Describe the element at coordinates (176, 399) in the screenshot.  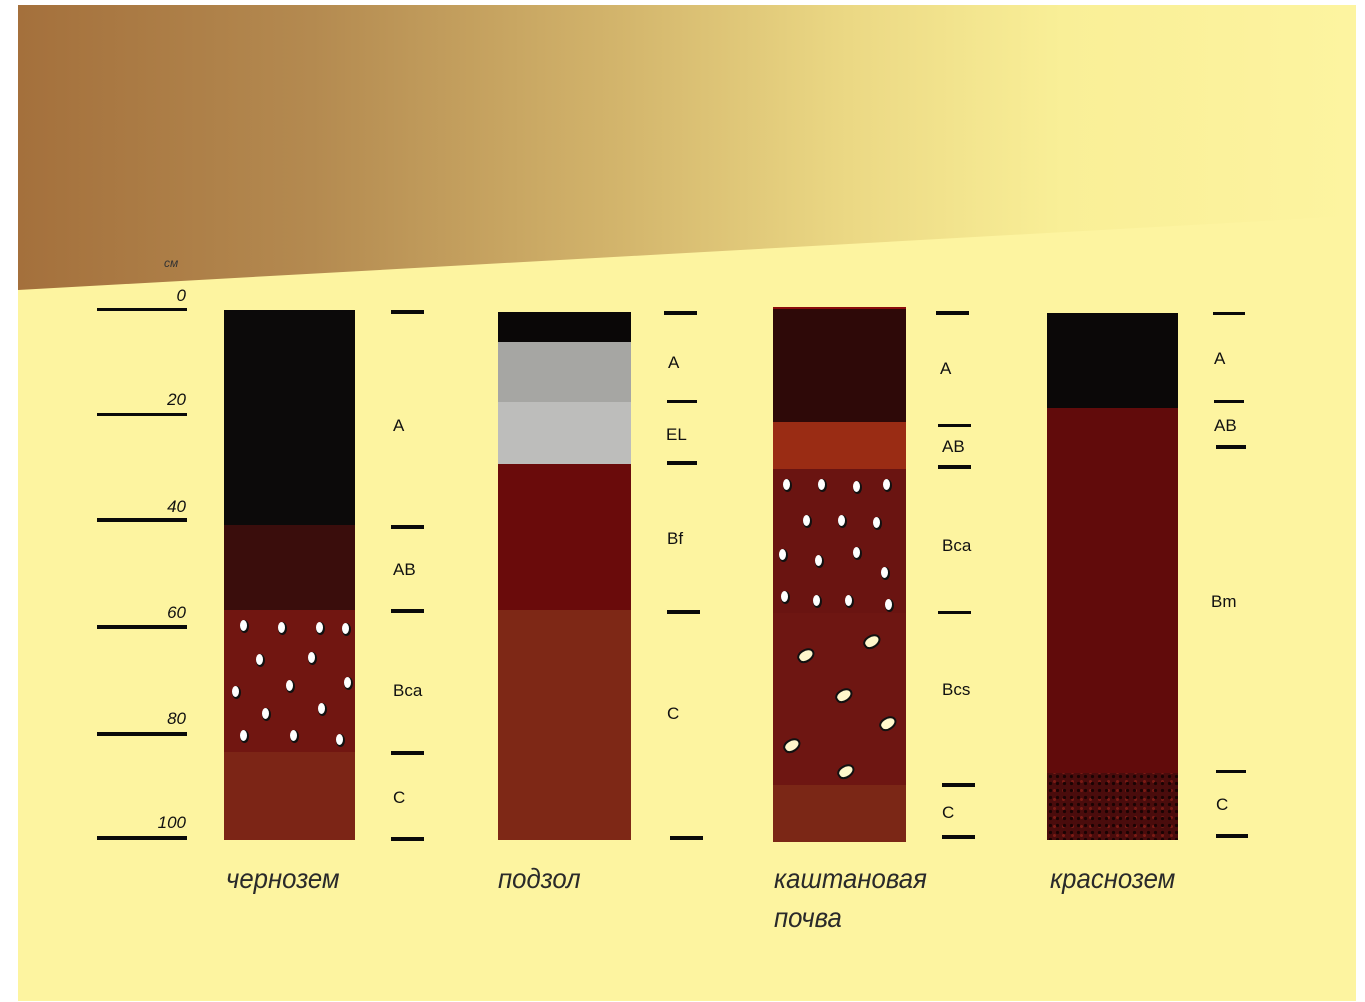
I see `scale-tick-label: 20` at that location.